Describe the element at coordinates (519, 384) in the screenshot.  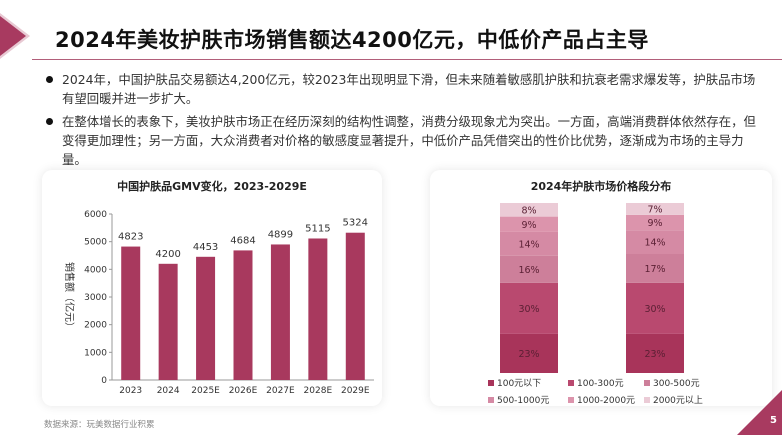
I see `legend-label: 100元以下` at that location.